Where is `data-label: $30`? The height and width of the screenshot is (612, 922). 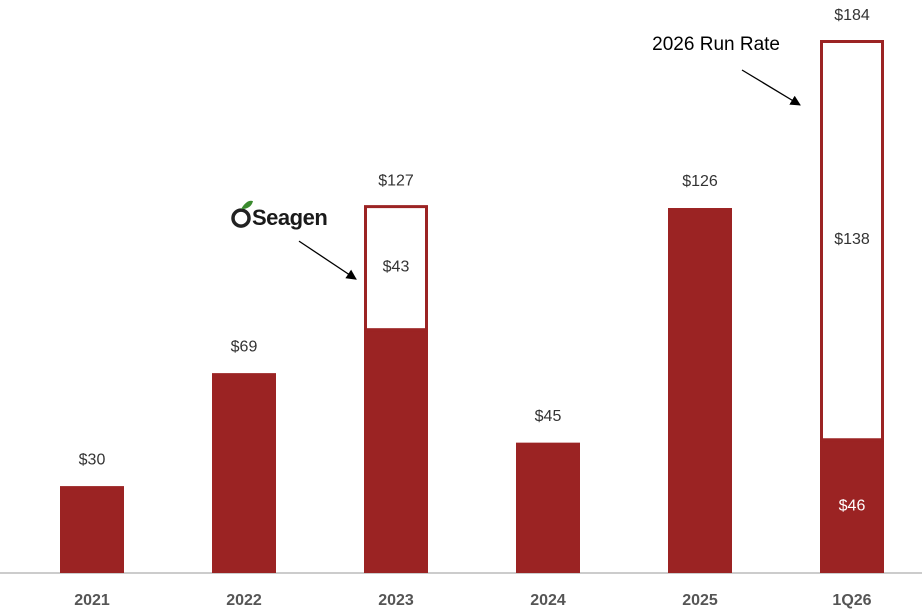
data-label: $30 is located at coordinates (92, 459).